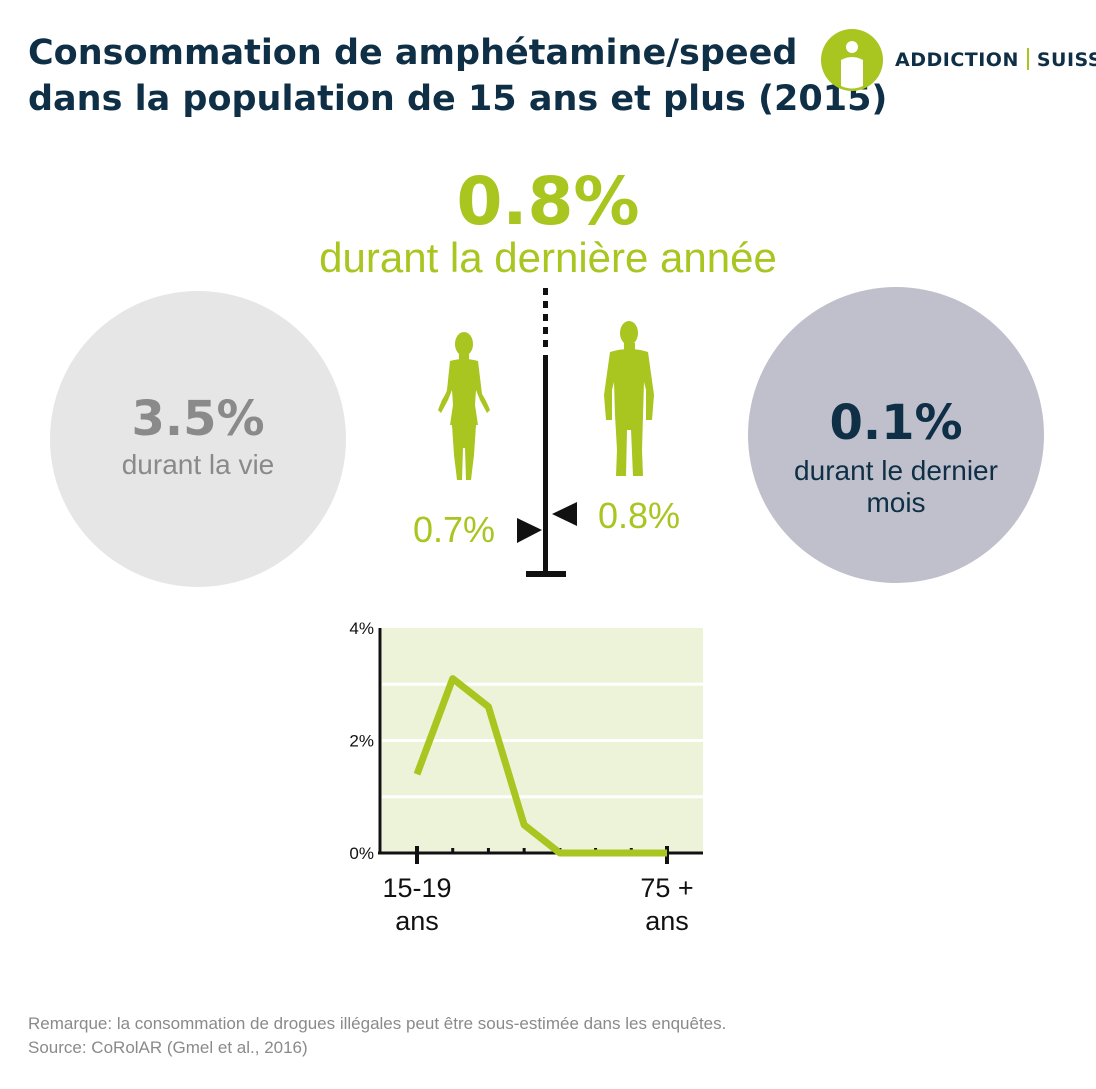 The height and width of the screenshot is (1089, 1096). Describe the element at coordinates (542, 855) in the screenshot. I see `x-axis-ticks` at that location.